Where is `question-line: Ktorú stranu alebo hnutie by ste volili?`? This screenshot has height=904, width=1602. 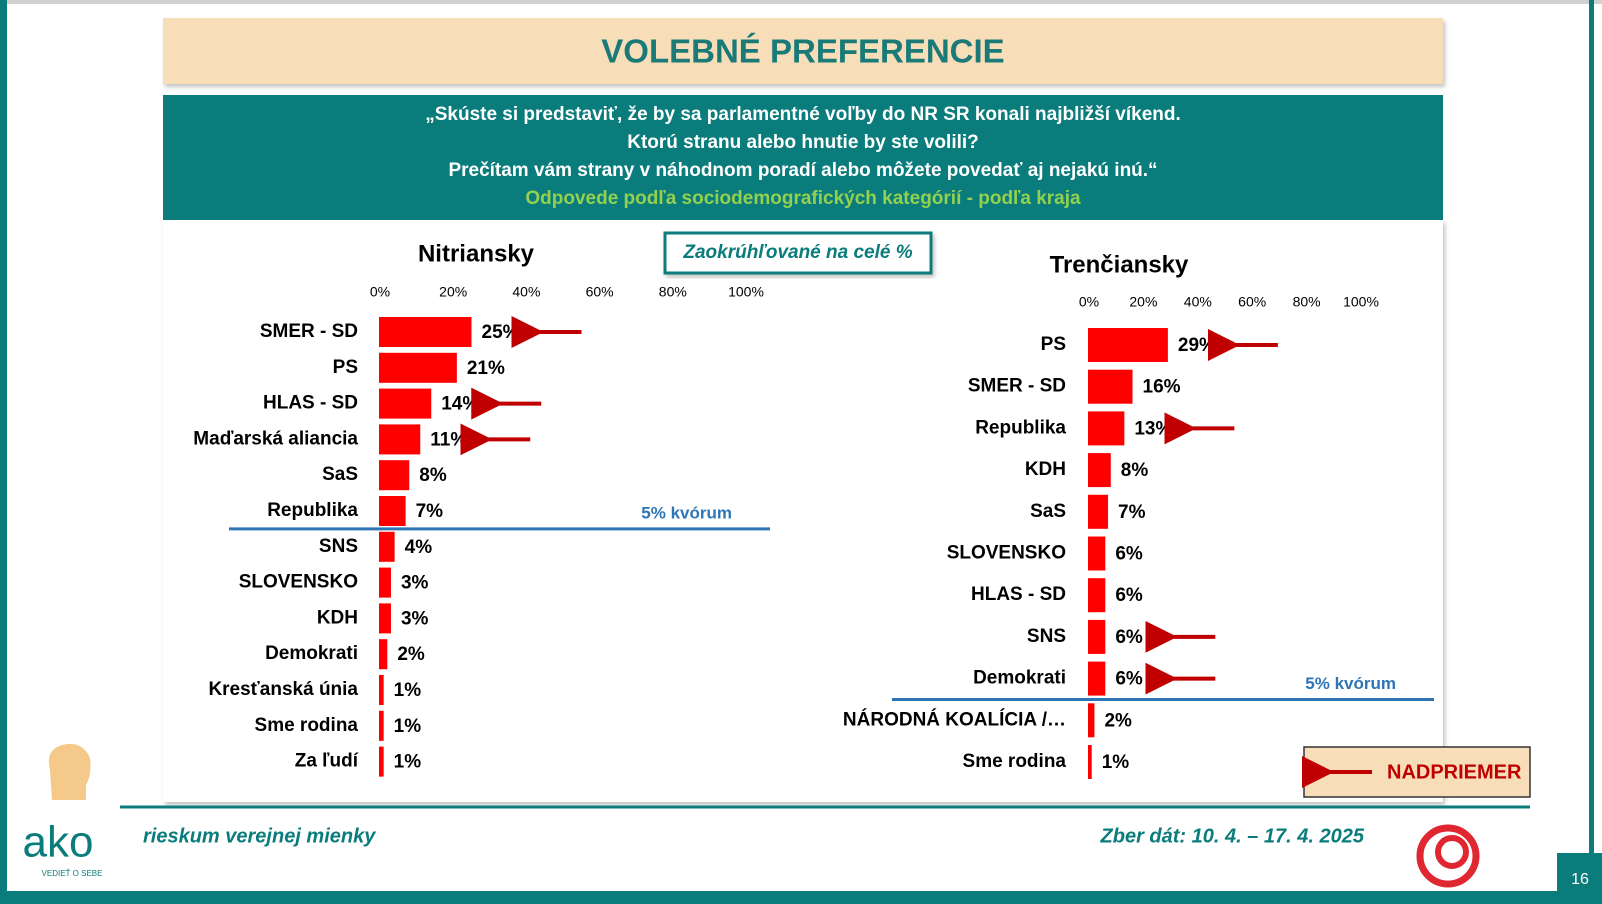 question-line: Ktorú stranu alebo hnutie by ste volili? is located at coordinates (803, 142).